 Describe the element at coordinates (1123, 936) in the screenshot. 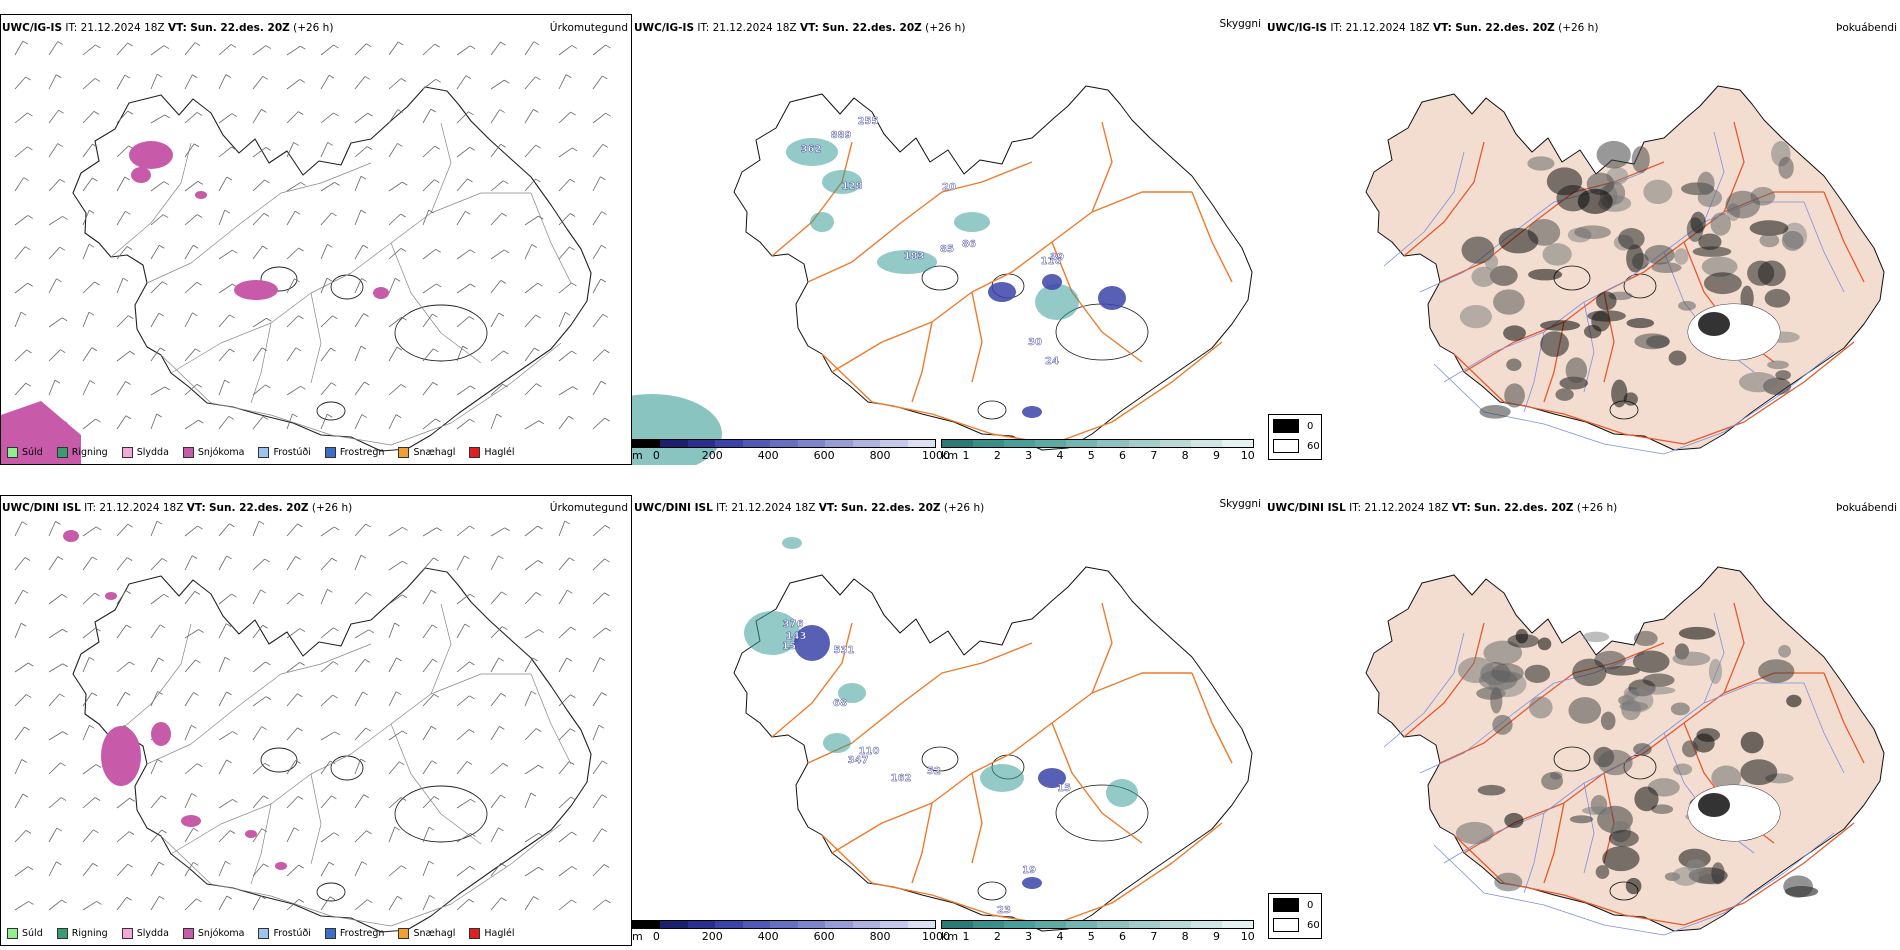

I see `colorbar-tick-label: 6` at that location.